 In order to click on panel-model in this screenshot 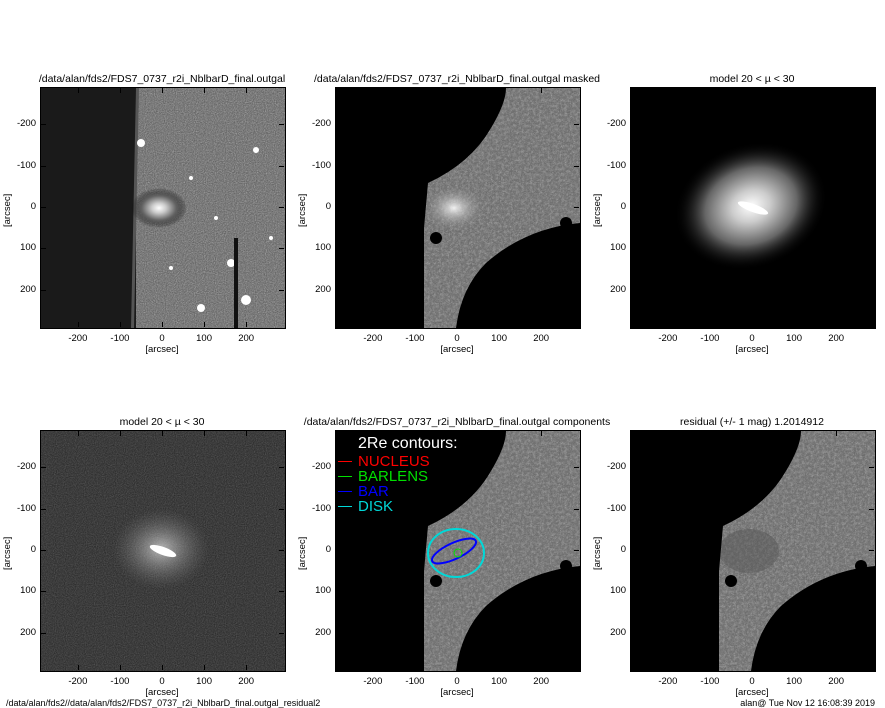, I will do `click(753, 208)`.